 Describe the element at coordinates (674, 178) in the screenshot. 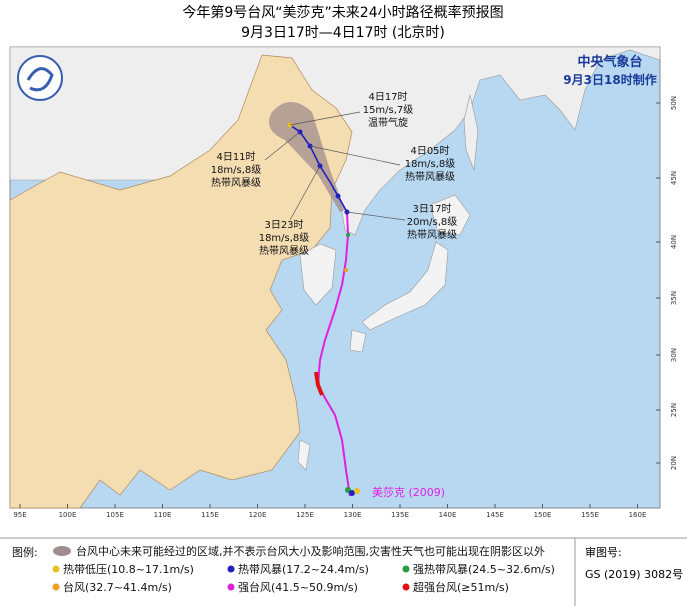

I see `latitude-label: 45N` at that location.